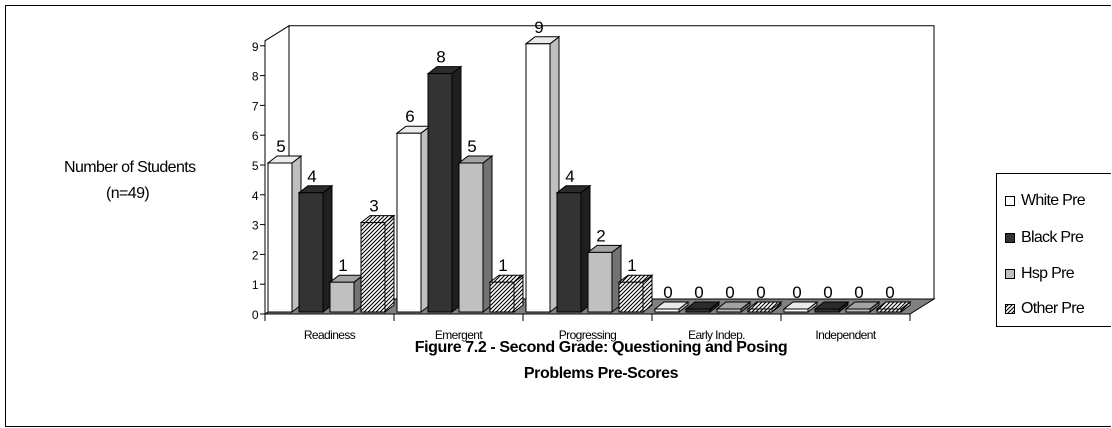 The width and height of the screenshot is (1112, 428). Describe the element at coordinates (255, 226) in the screenshot. I see `y-tick-label: 3` at that location.